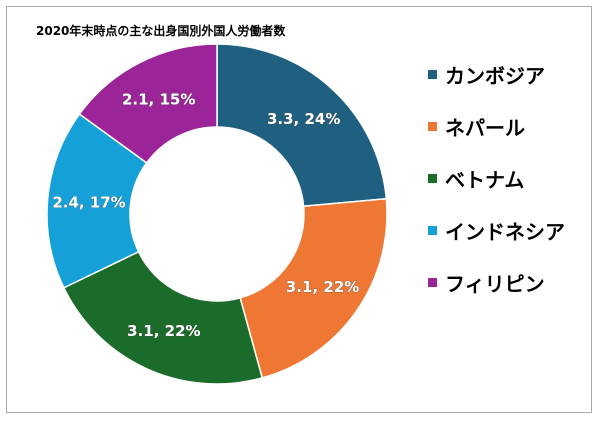  I want to click on legend-label: インドネシア, so click(505, 232).